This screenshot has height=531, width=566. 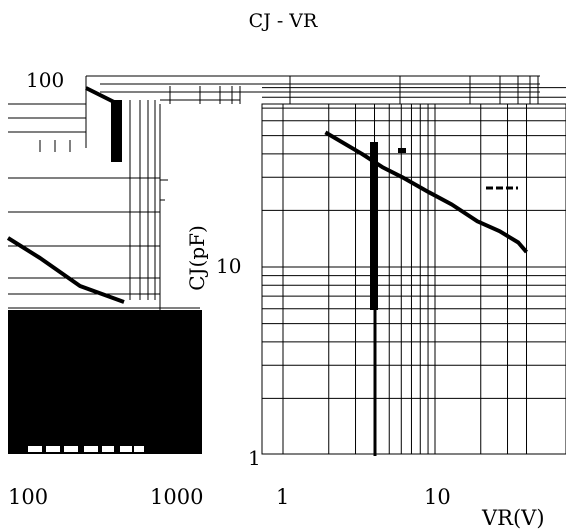 I want to click on x-tick-label: 1, so click(x=282, y=497).